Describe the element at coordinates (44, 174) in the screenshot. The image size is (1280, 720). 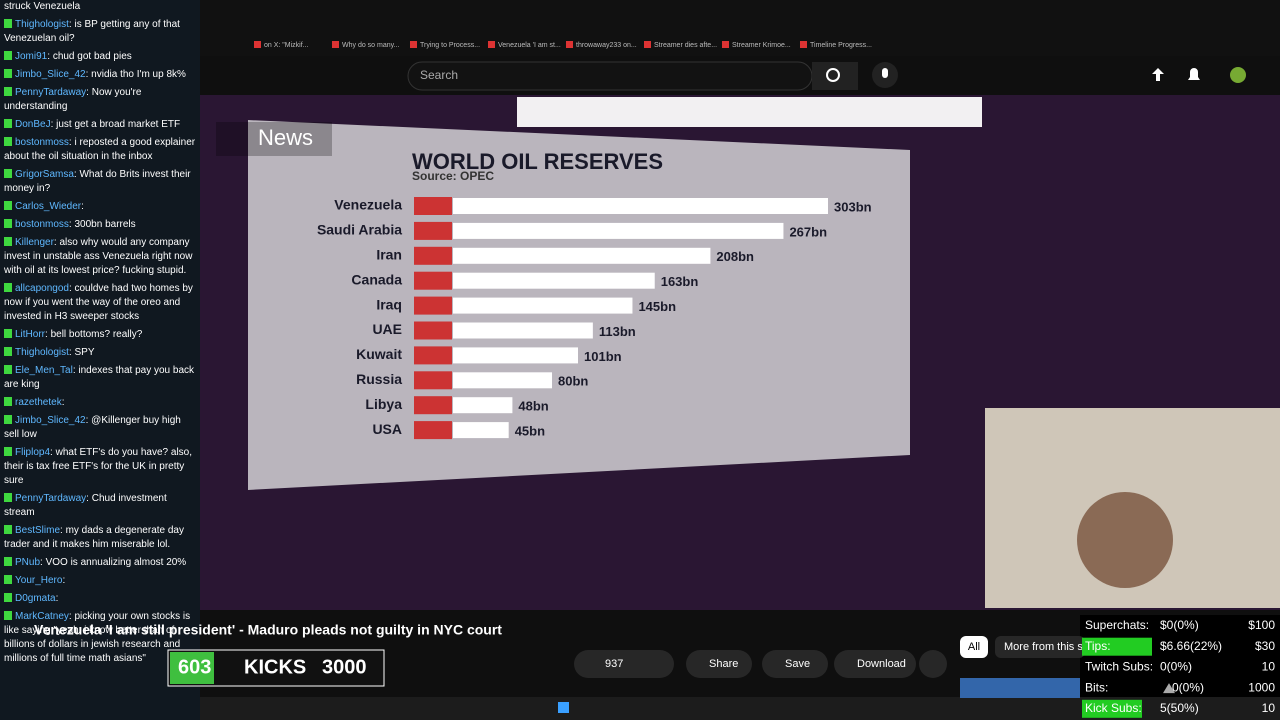
I see `chat-user: GrigorSamsa` at that location.